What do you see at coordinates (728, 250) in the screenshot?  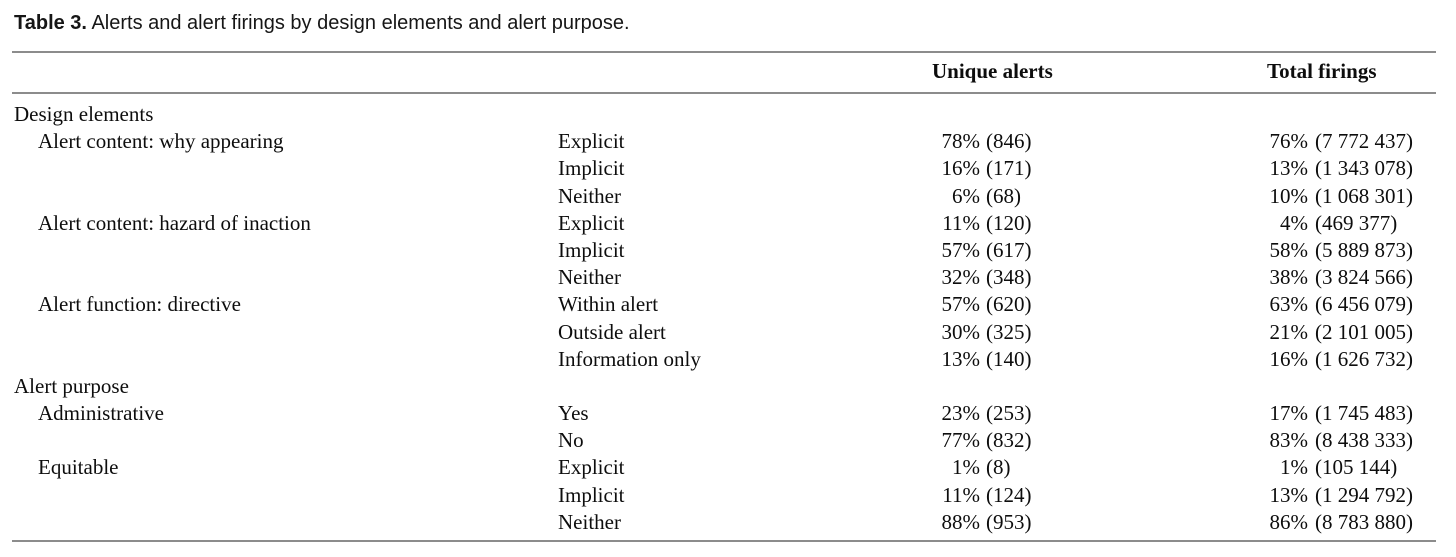 I see `table-row: Implicit 57% (617) 58% (5 889 873)` at bounding box center [728, 250].